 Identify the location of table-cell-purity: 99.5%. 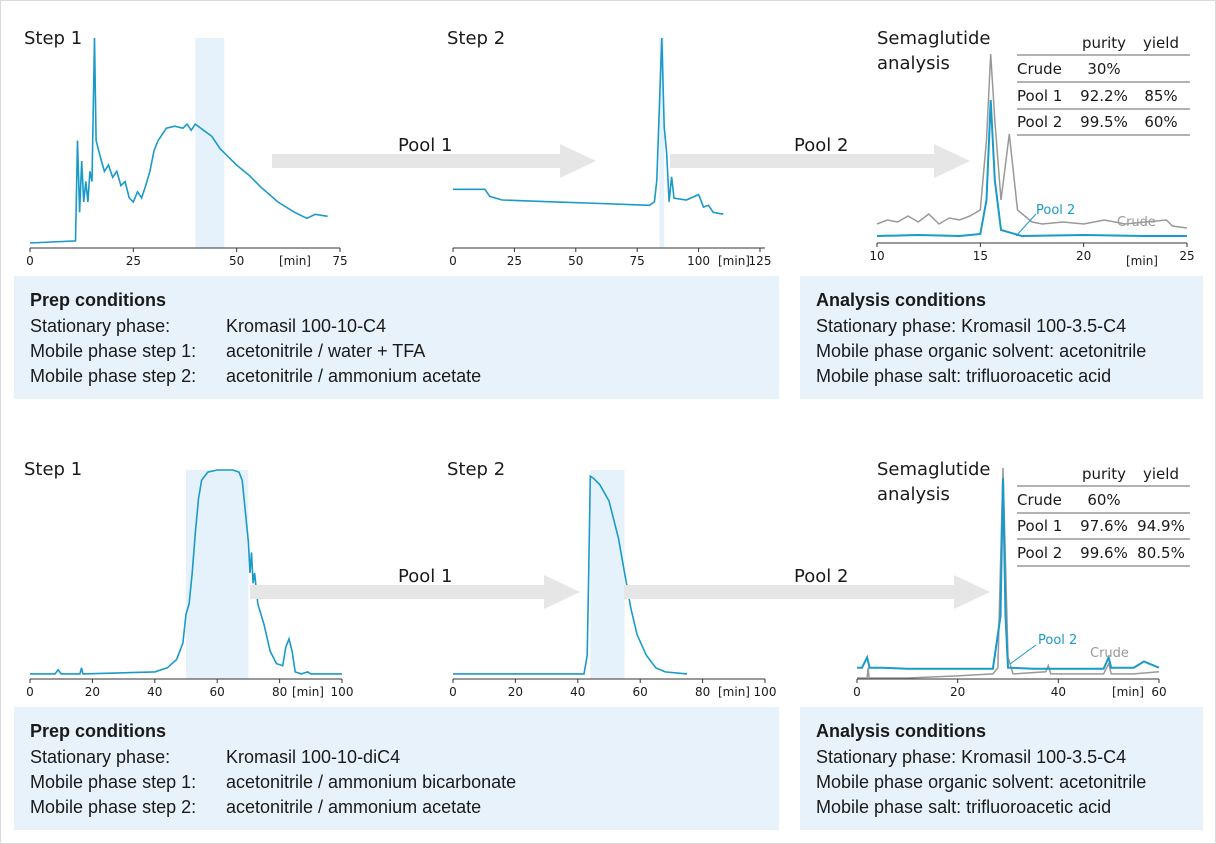
(1104, 122).